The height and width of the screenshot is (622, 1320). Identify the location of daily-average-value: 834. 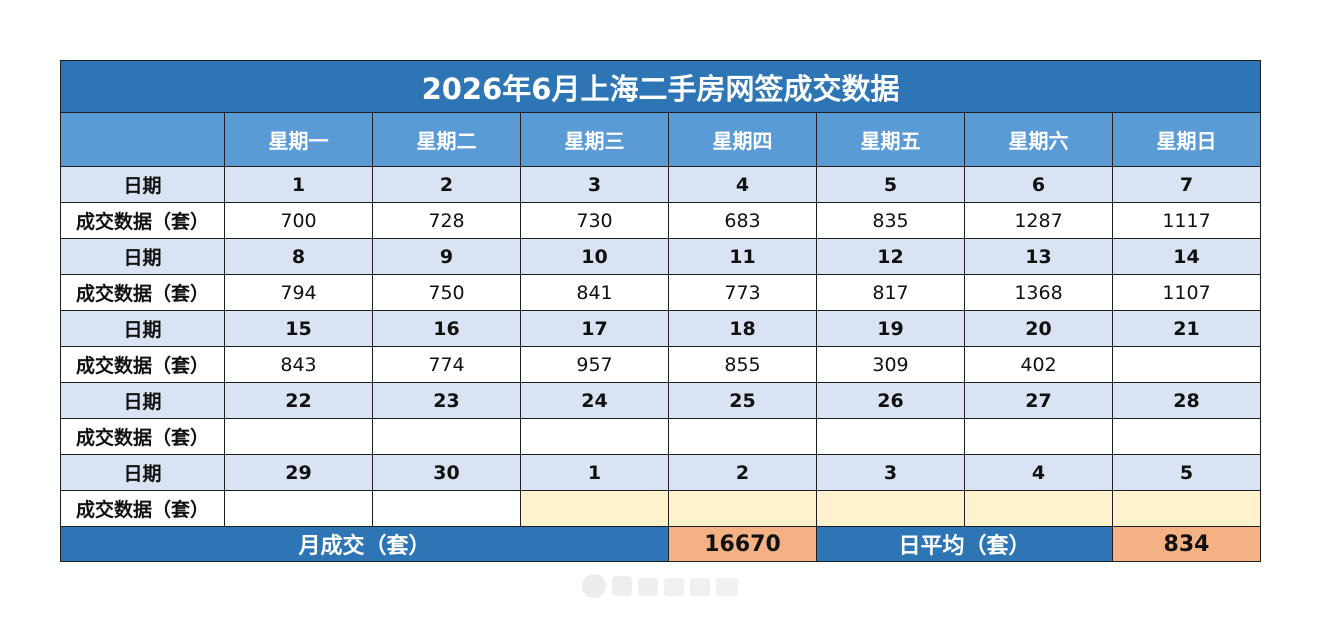
(1186, 544).